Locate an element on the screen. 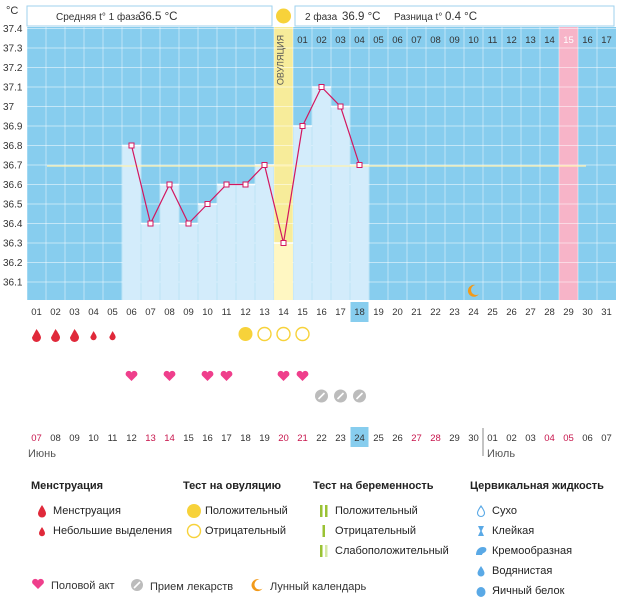 The height and width of the screenshot is (601, 626). month-july: Июль is located at coordinates (501, 454).